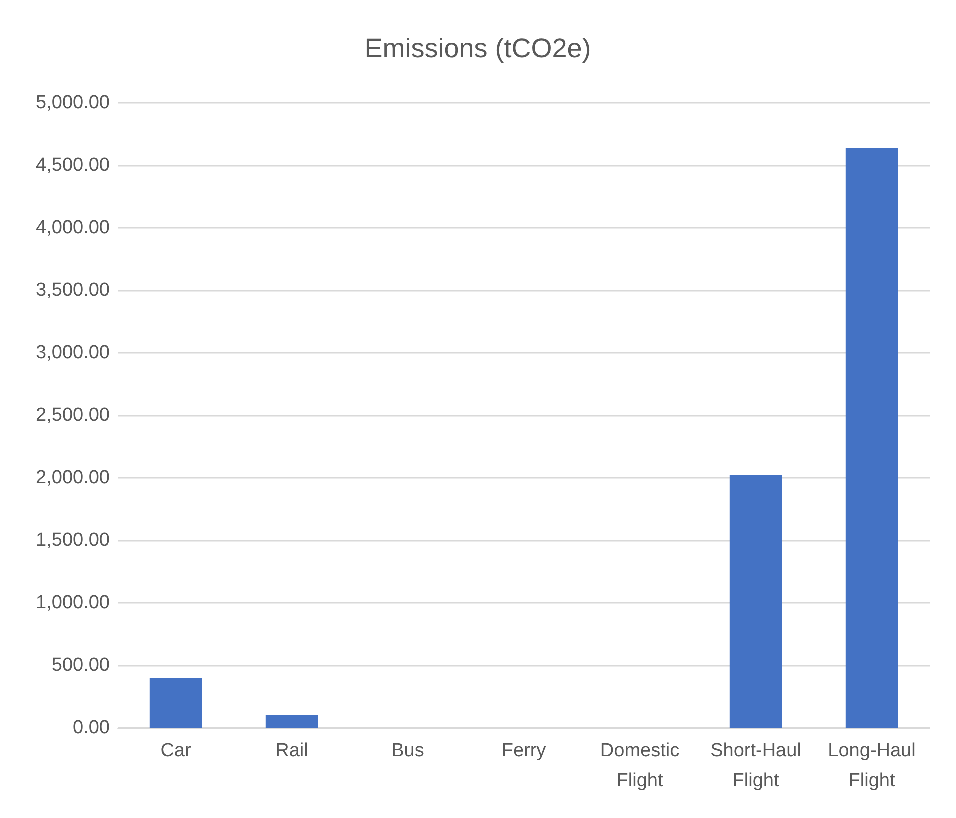  What do you see at coordinates (73, 353) in the screenshot?
I see `y-tick-label: 3,000.00` at bounding box center [73, 353].